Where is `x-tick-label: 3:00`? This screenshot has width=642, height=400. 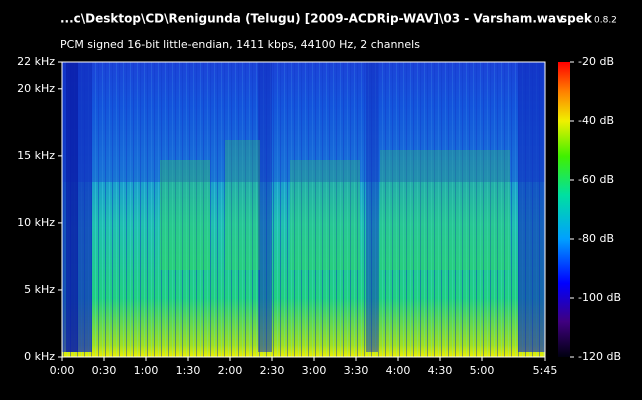 x-tick-label: 3:00 is located at coordinates (314, 370).